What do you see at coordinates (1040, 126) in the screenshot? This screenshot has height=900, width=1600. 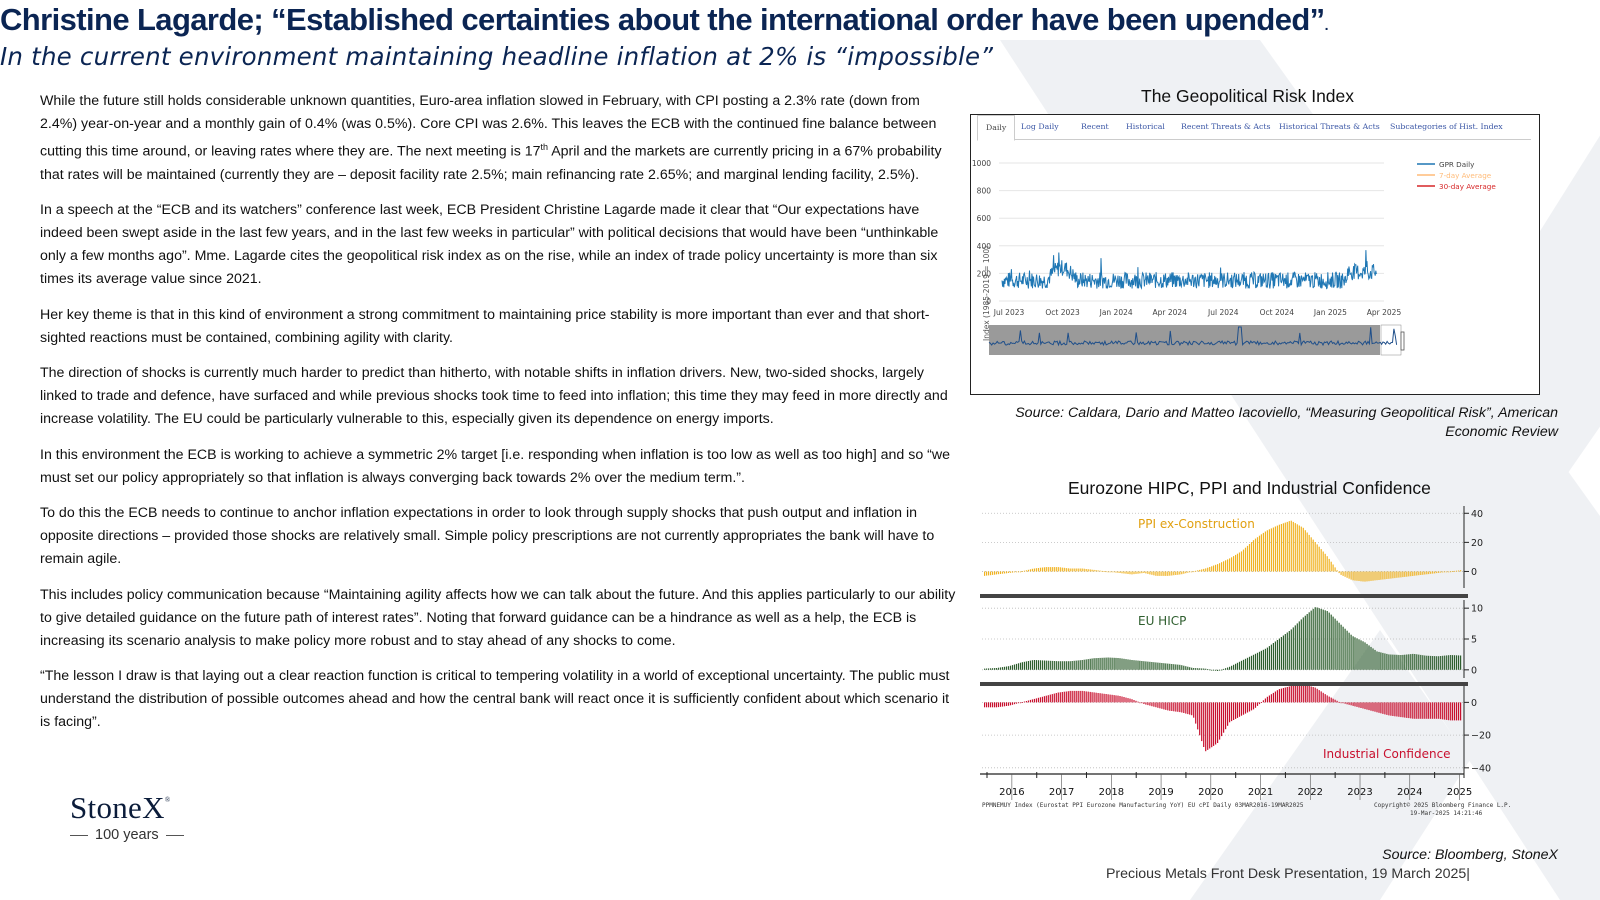 I see `tab-log-daily: Log Daily` at bounding box center [1040, 126].